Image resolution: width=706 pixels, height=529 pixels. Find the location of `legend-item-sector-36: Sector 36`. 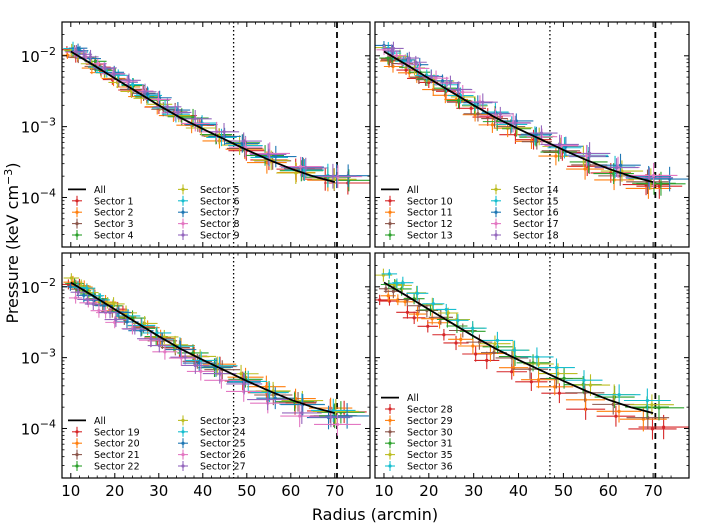

legend-item-sector-36: Sector 36 is located at coordinates (419, 467).